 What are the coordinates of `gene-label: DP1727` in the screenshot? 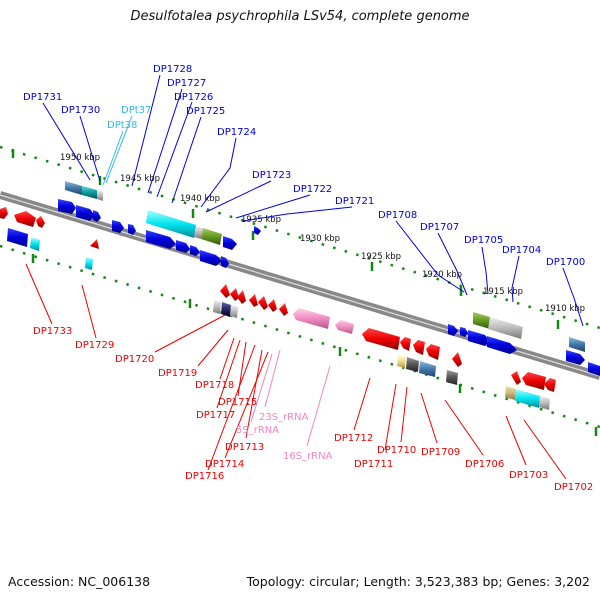 It's located at (186, 83).